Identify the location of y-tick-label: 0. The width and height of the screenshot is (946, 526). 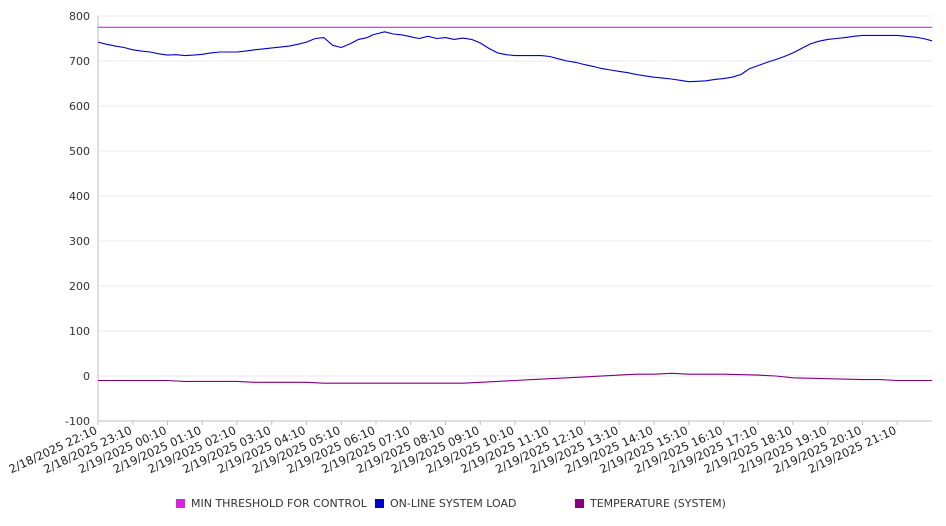
(86, 376).